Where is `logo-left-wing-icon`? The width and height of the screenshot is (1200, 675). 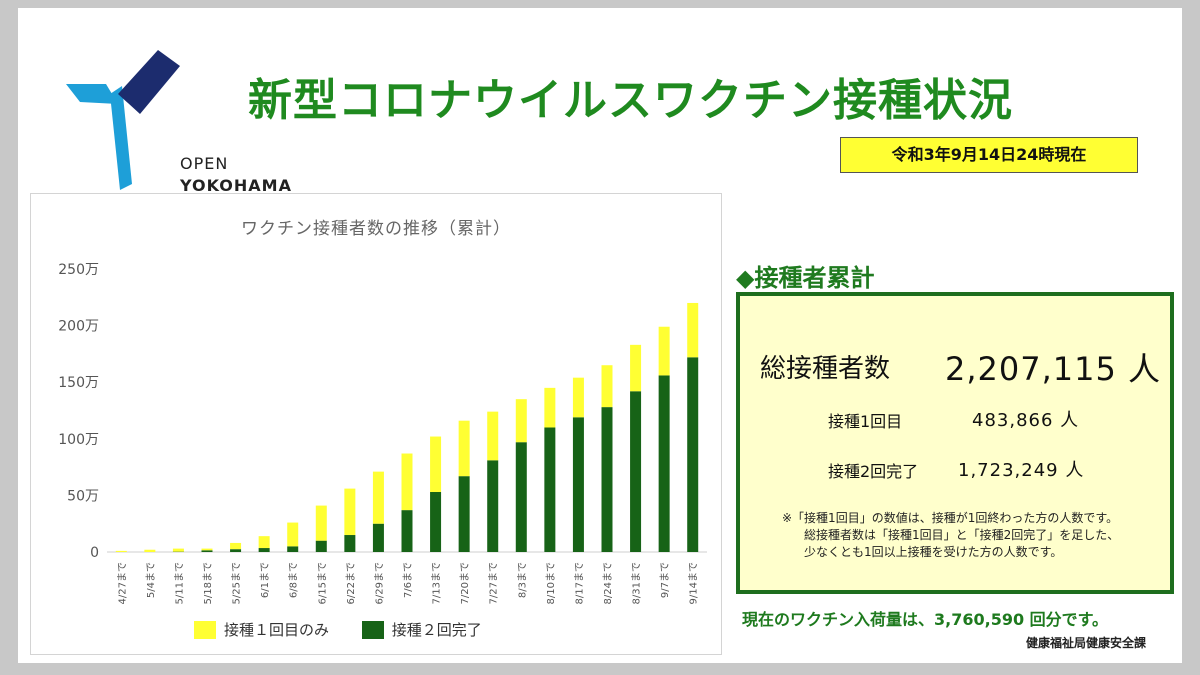
logo-left-wing-icon is located at coordinates (92, 94).